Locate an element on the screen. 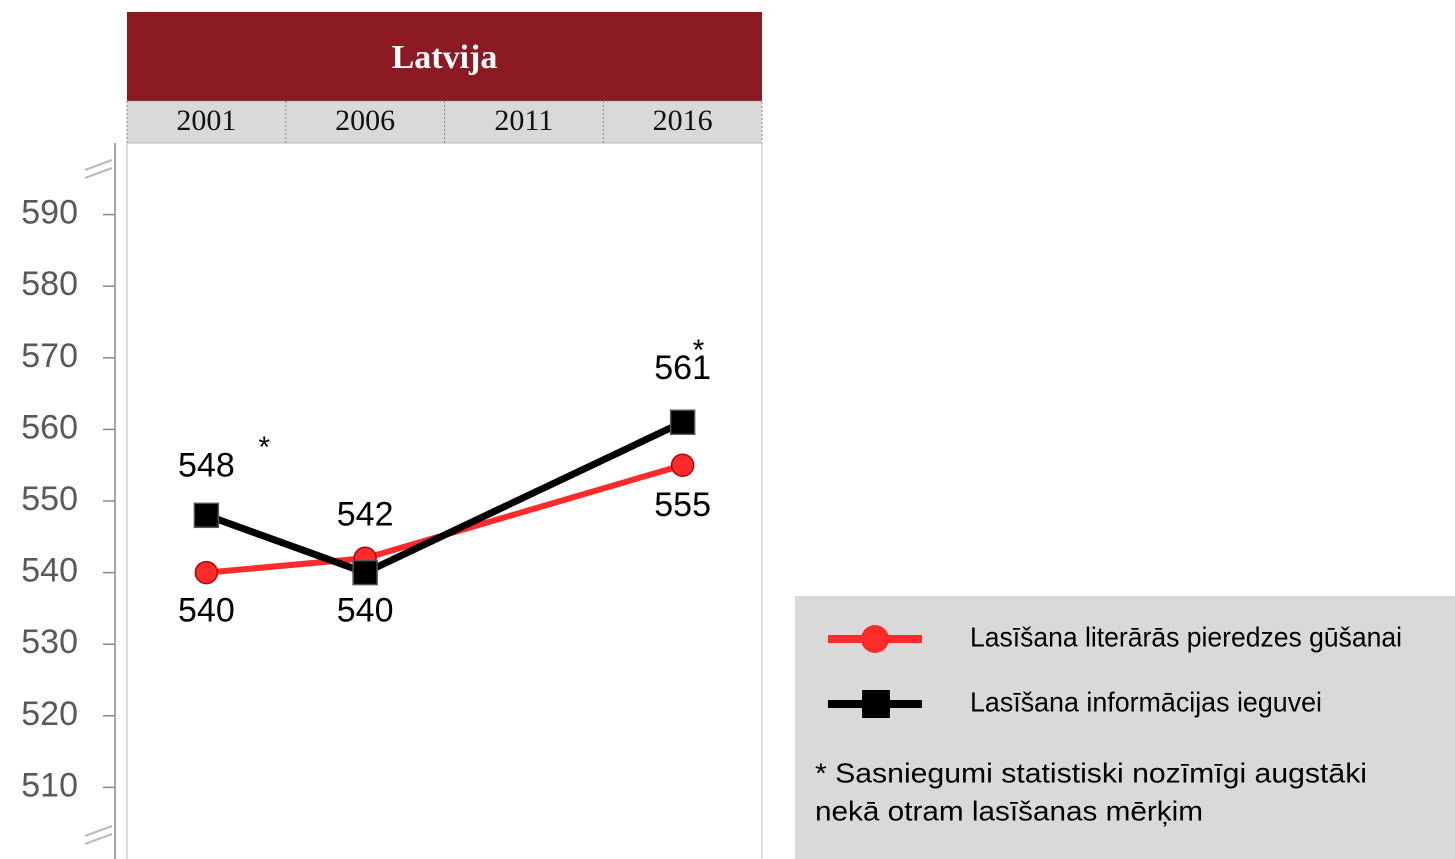 This screenshot has height=859, width=1455. y-tick-label: 510 is located at coordinates (49, 785).